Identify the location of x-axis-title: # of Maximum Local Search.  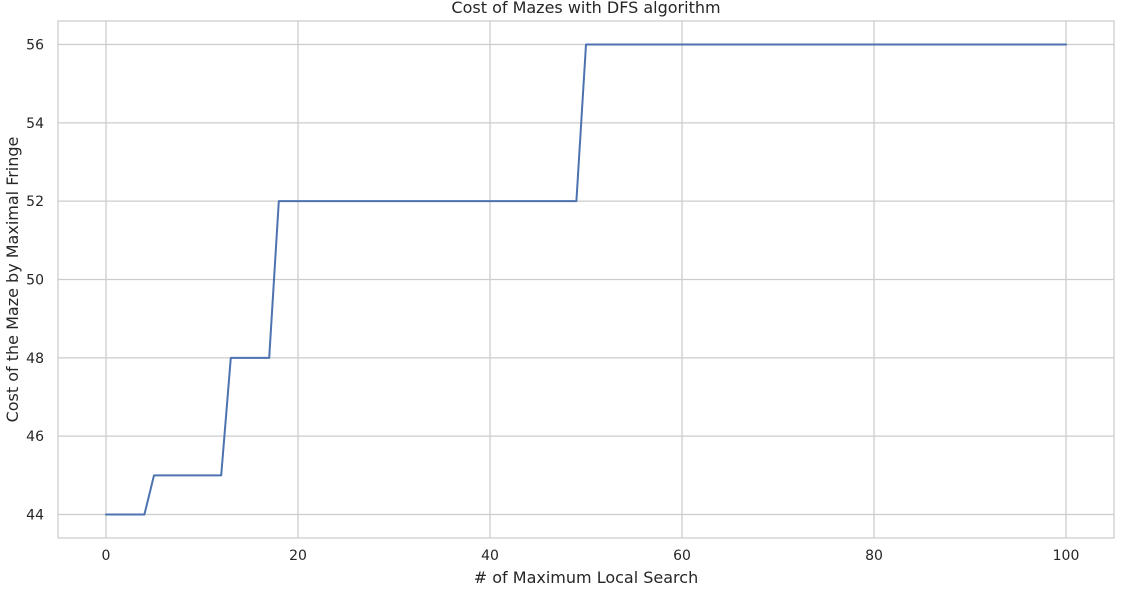
(586, 577).